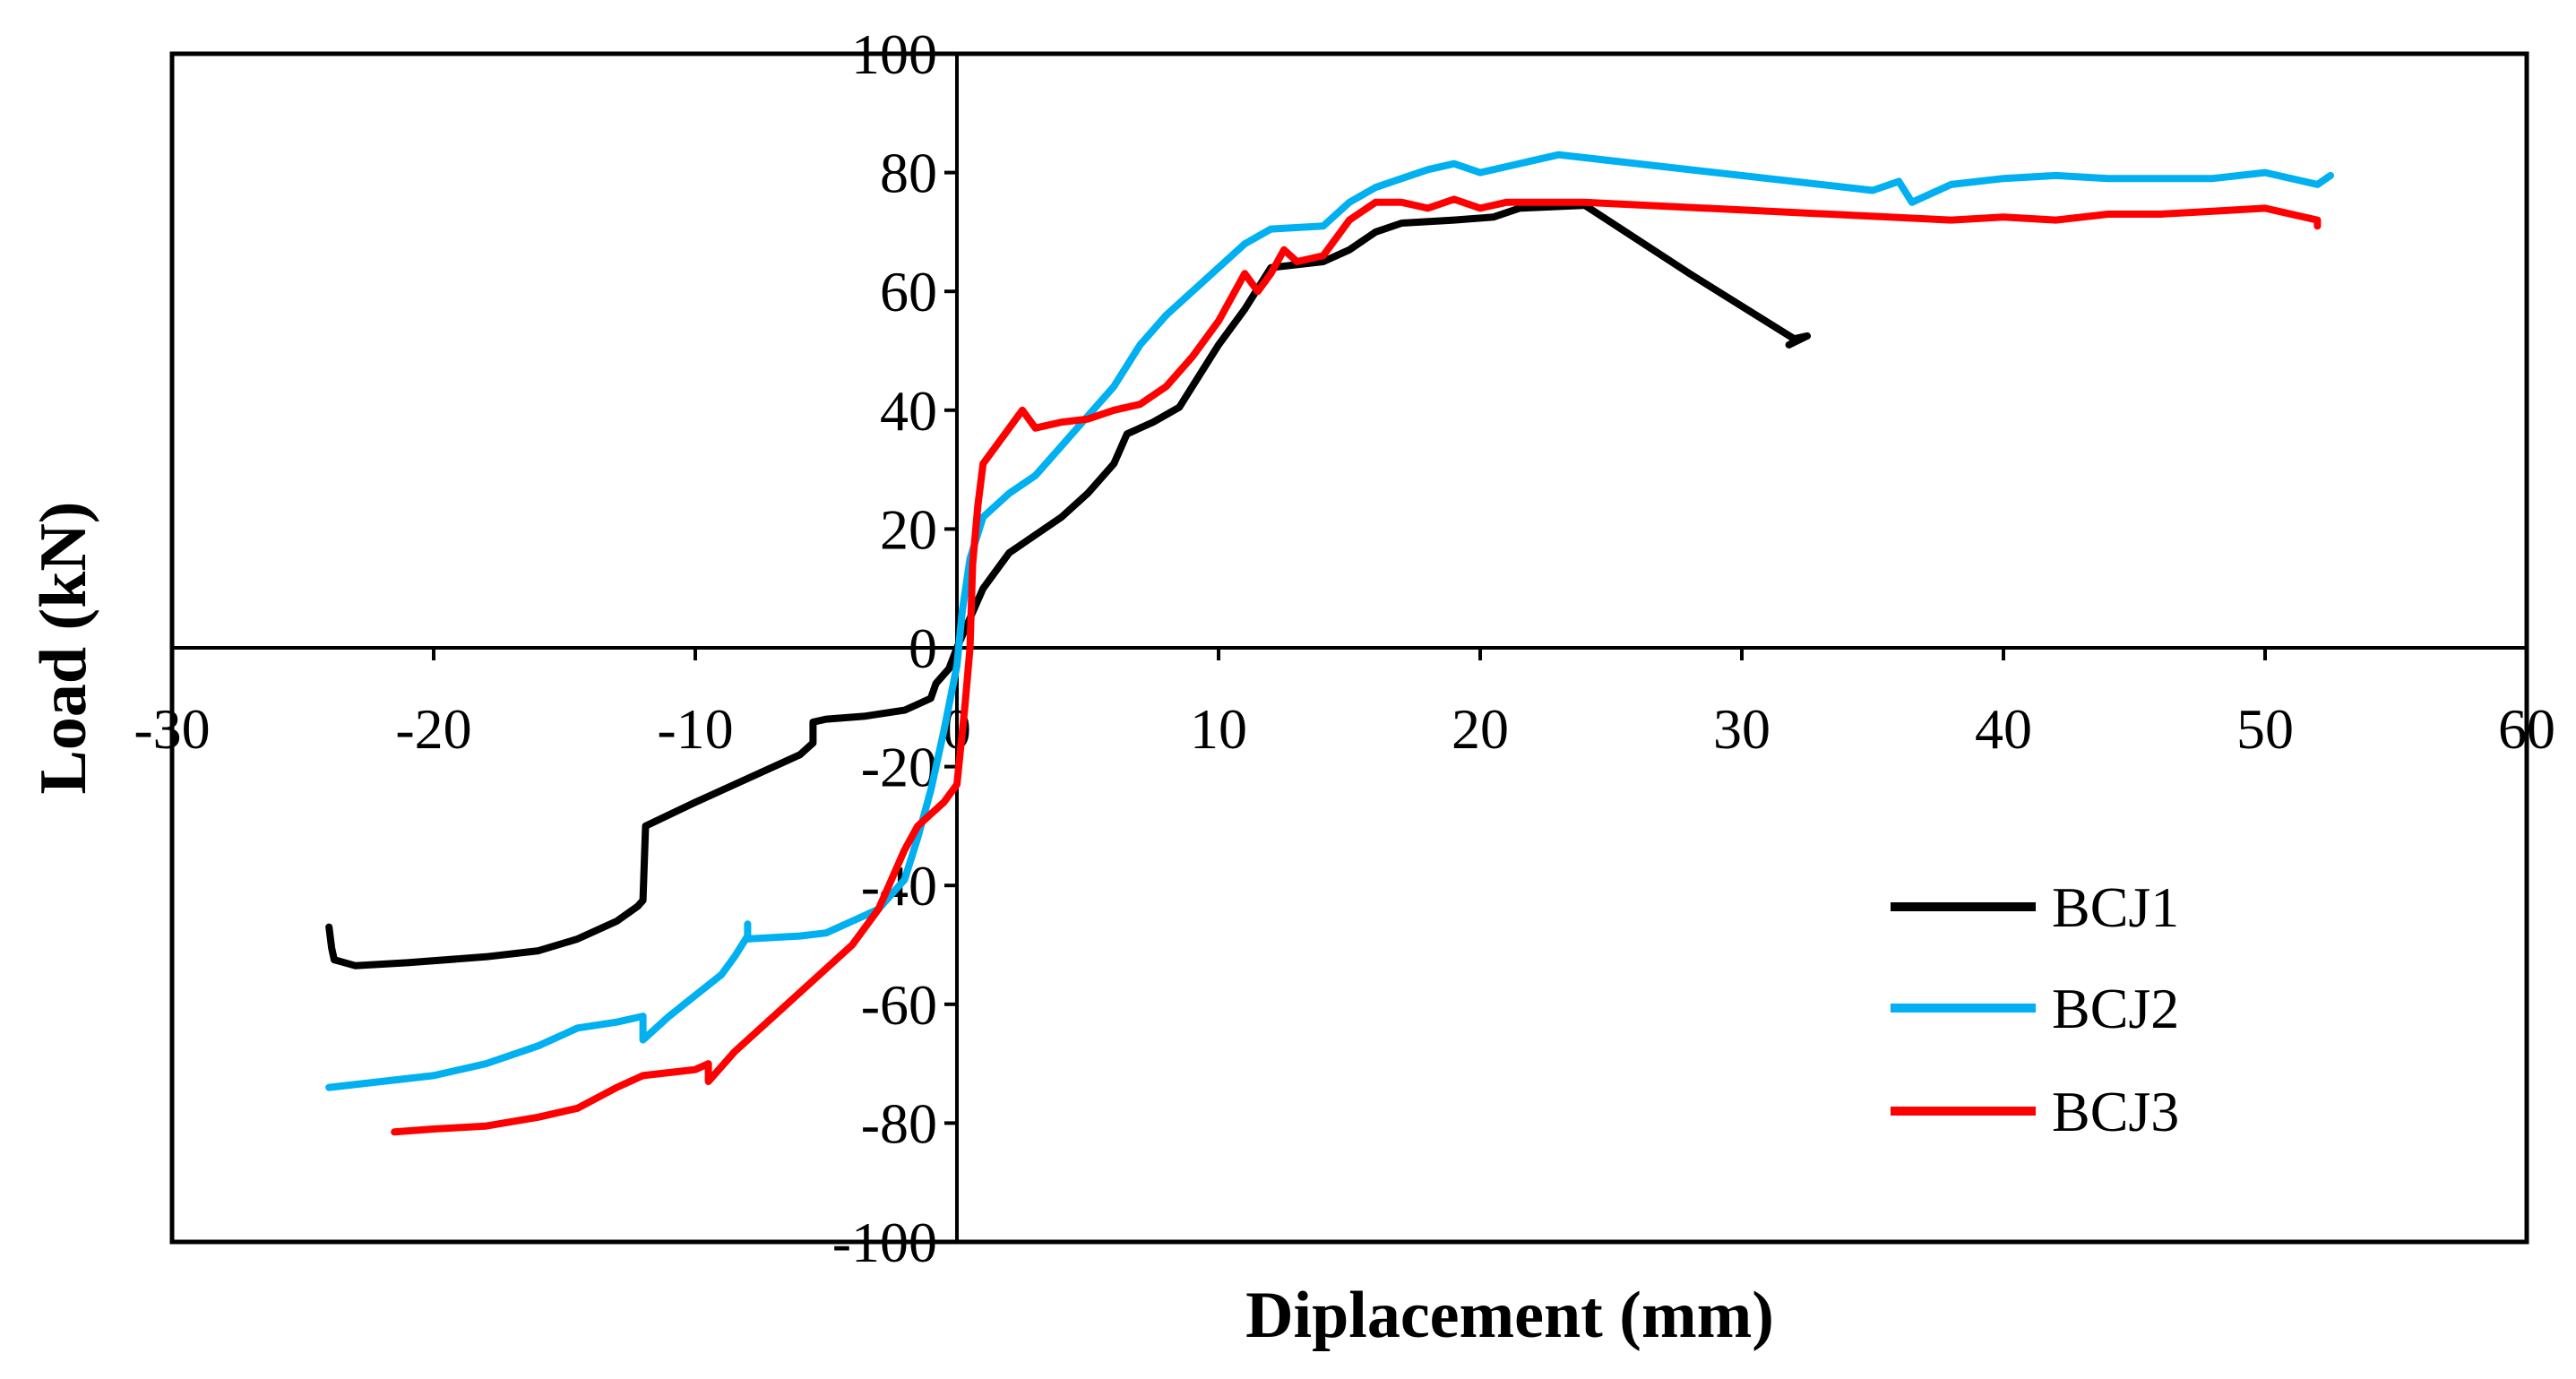  What do you see at coordinates (2035, 1009) in the screenshot?
I see `legend: BCJ1 BCJ2 BCJ3` at bounding box center [2035, 1009].